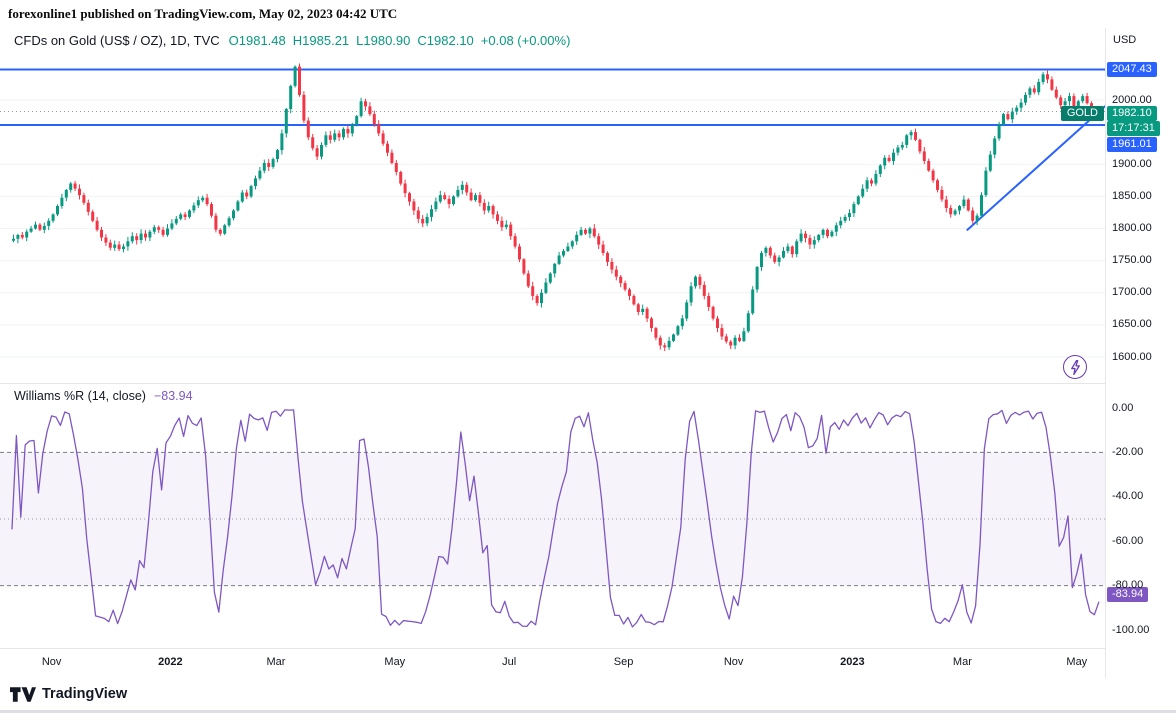 The image size is (1176, 713). I want to click on change-value: +0.08 (+0.00%), so click(525, 40).